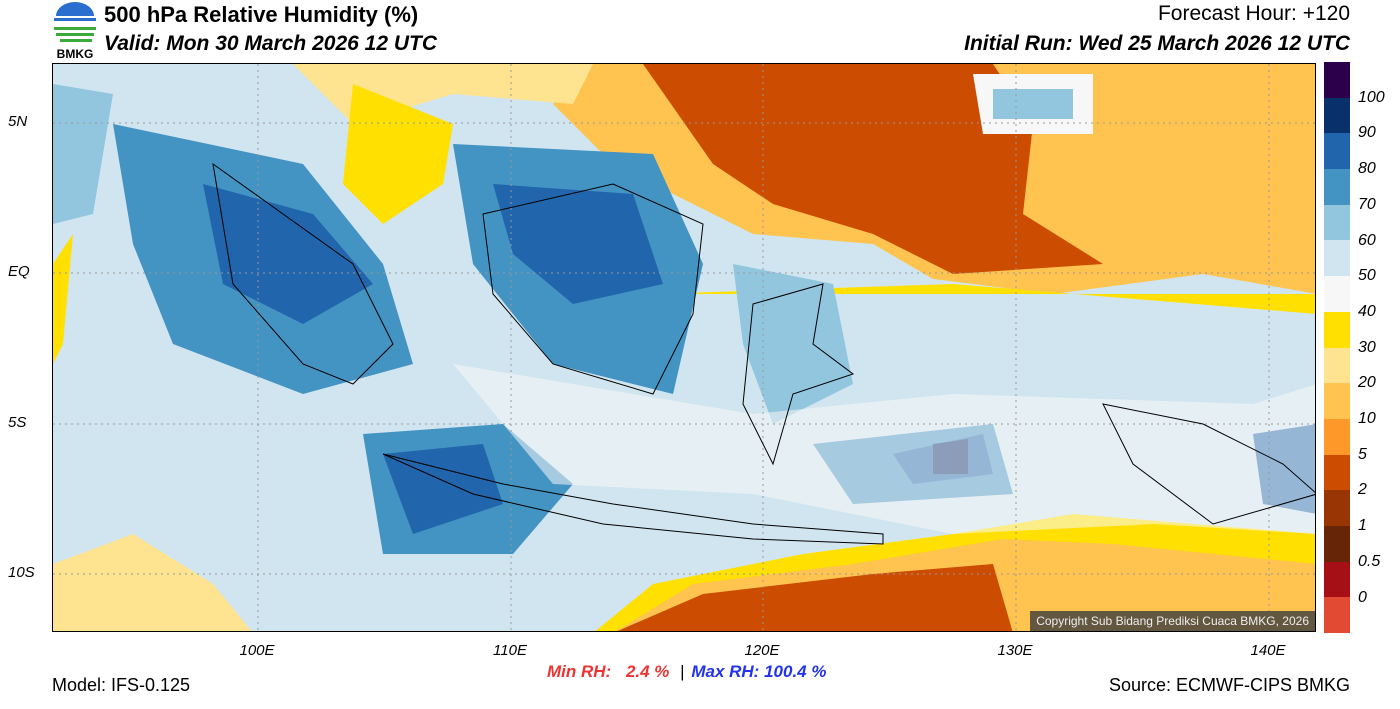  I want to click on min-rh-value: 2.4 %, so click(647, 671).